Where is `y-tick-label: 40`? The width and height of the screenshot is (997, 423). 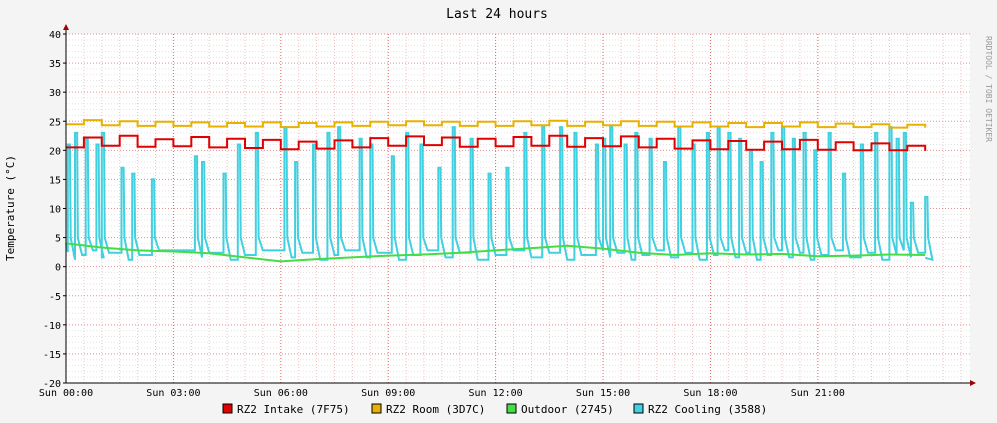
y-tick-label: 40 is located at coordinates (55, 35).